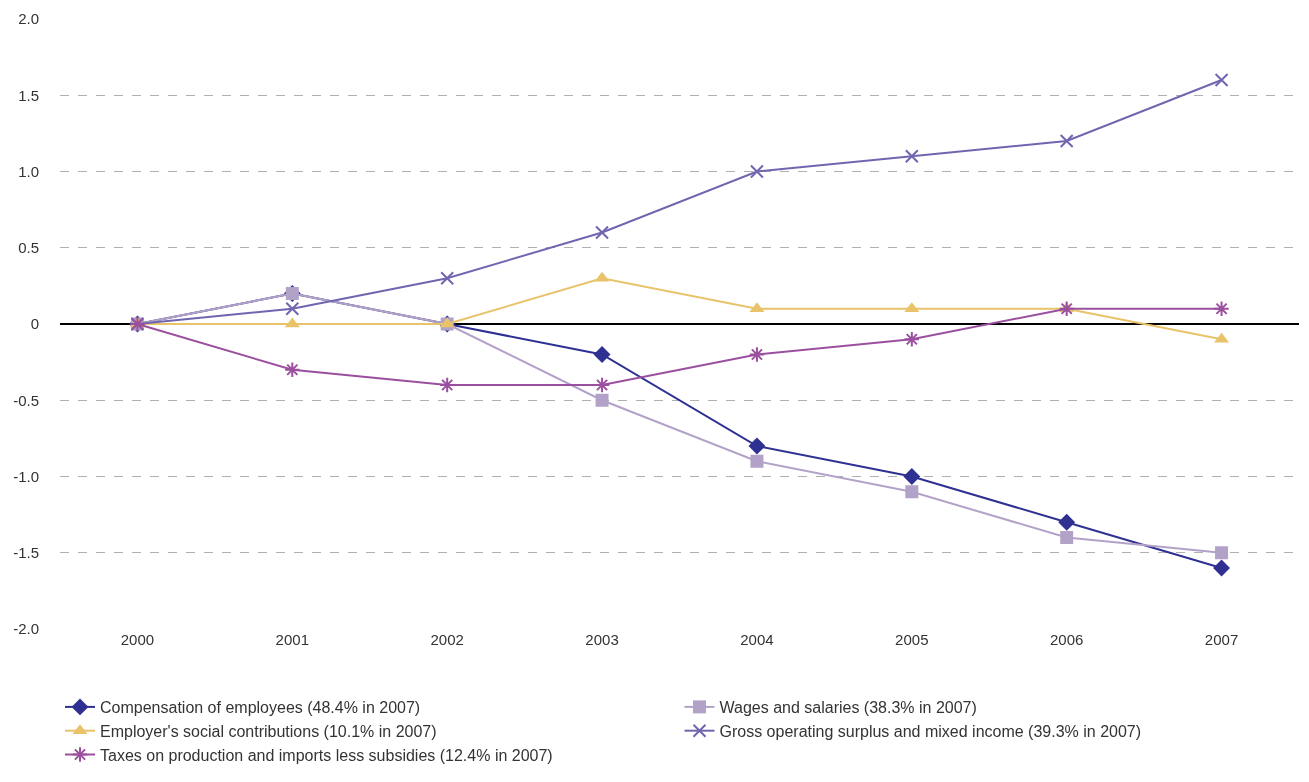 The height and width of the screenshot is (782, 1309). I want to click on x-tick-label: 2004, so click(757, 639).